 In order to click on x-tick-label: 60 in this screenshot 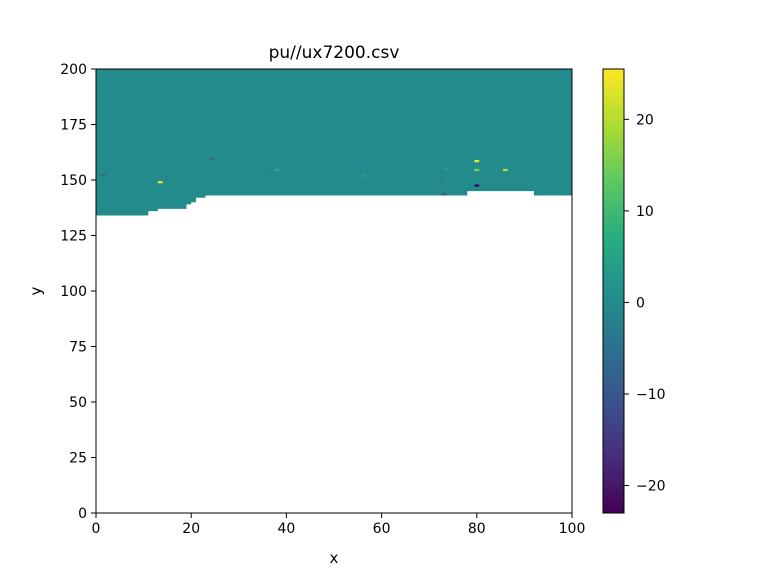, I will do `click(382, 529)`.